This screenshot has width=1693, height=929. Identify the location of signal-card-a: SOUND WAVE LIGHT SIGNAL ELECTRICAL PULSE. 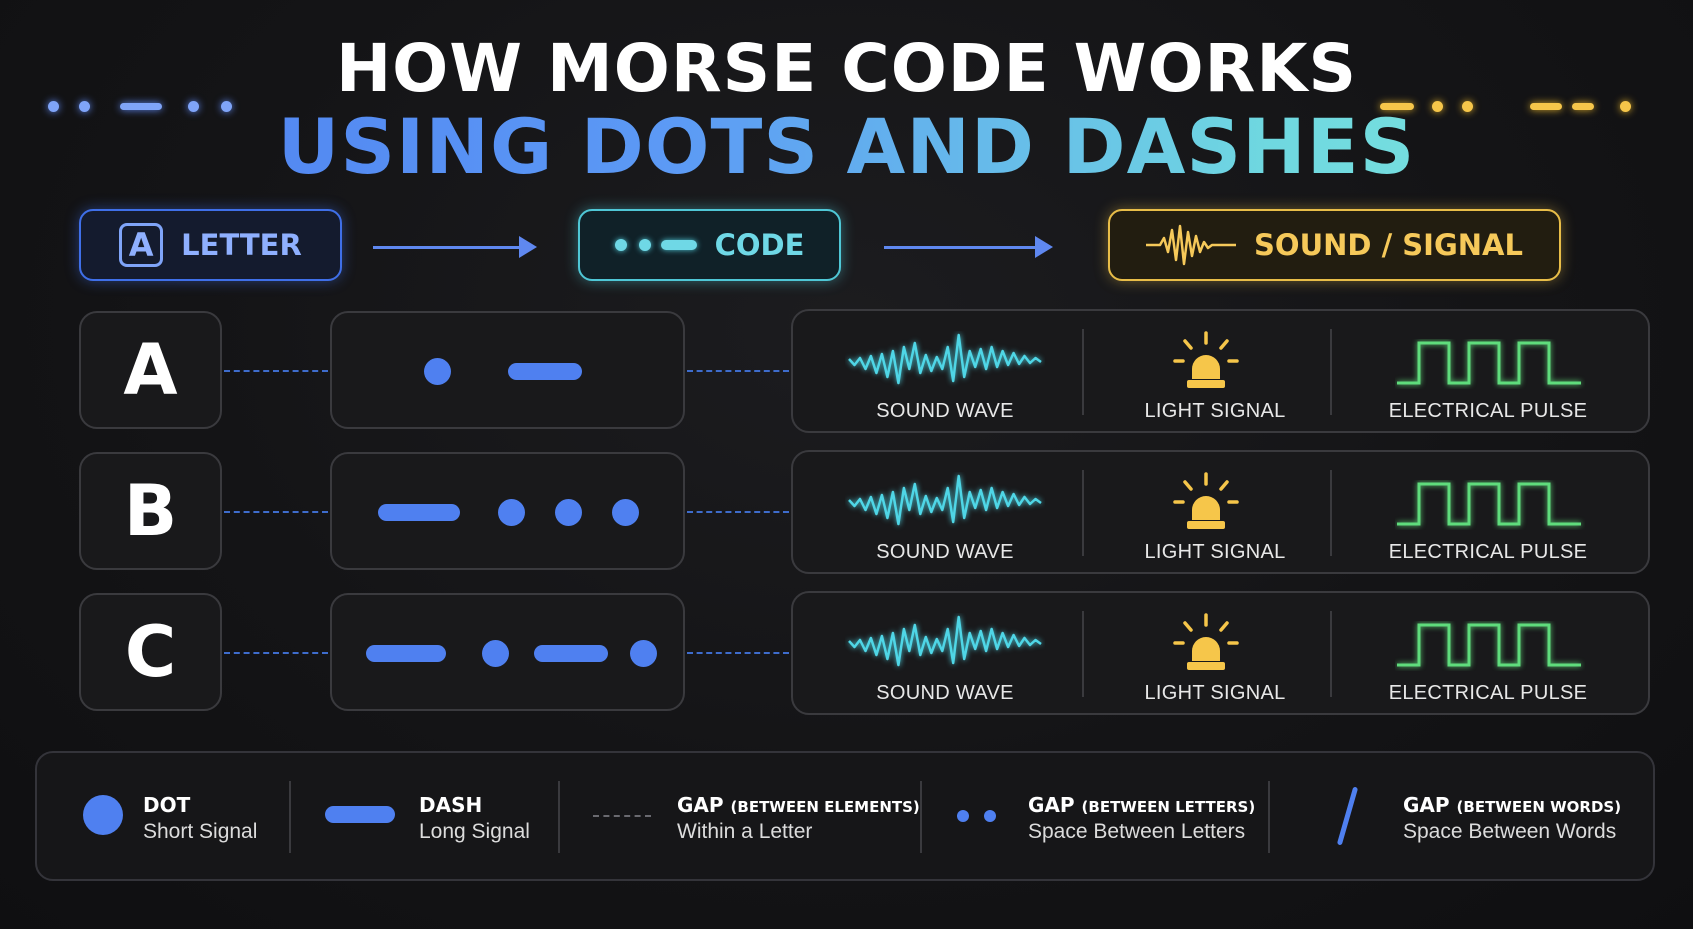
(1220, 371).